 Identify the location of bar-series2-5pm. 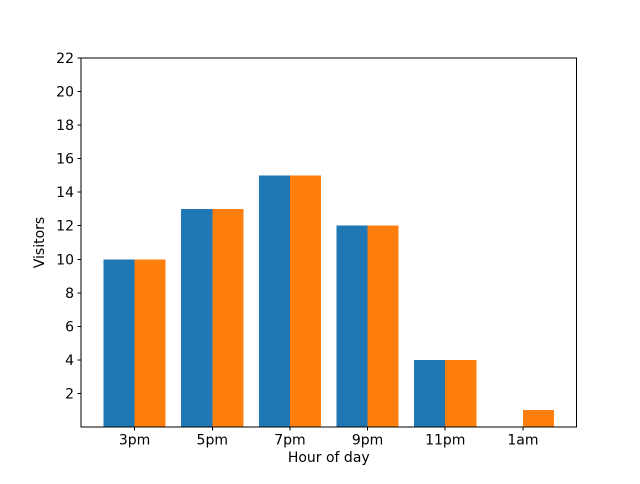
(228, 317).